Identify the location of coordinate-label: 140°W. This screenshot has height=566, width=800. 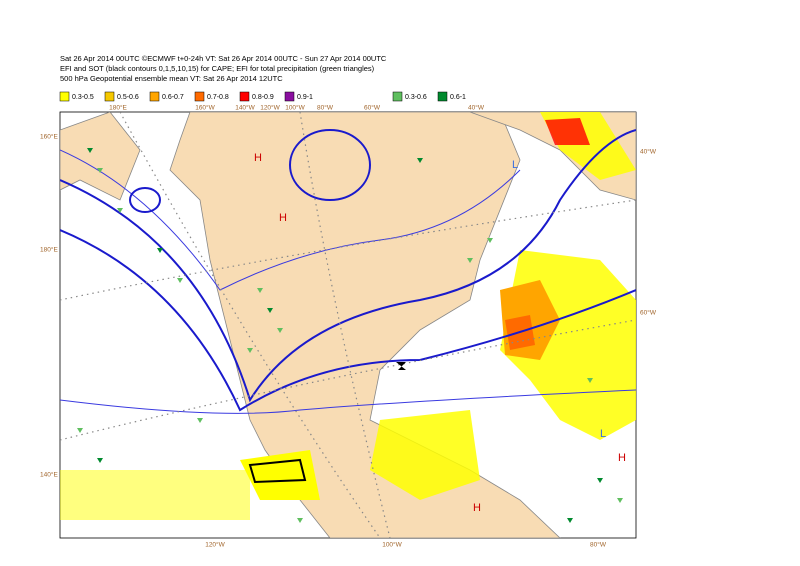
(245, 108).